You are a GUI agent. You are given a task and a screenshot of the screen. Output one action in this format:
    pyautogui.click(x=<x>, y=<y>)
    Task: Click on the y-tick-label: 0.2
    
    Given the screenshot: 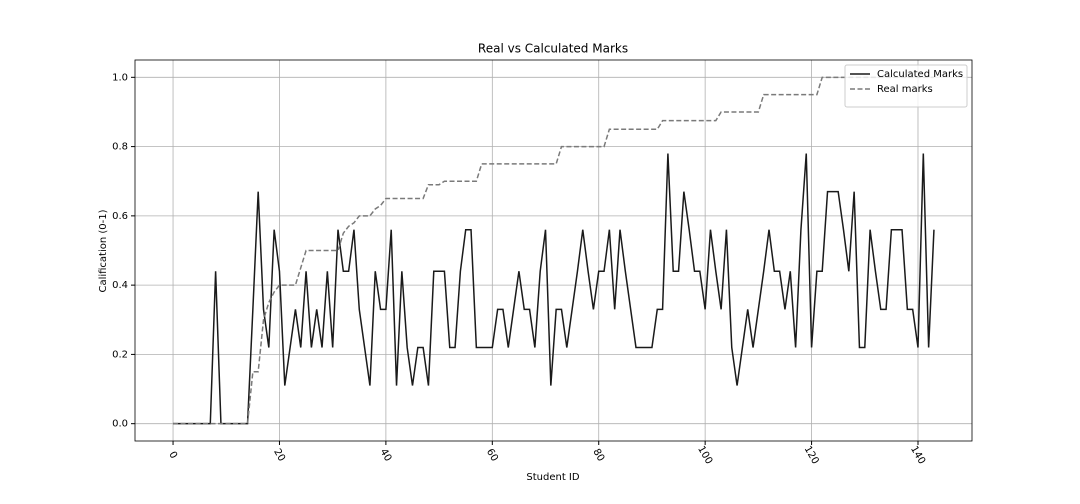 What is the action you would take?
    pyautogui.click(x=120, y=354)
    